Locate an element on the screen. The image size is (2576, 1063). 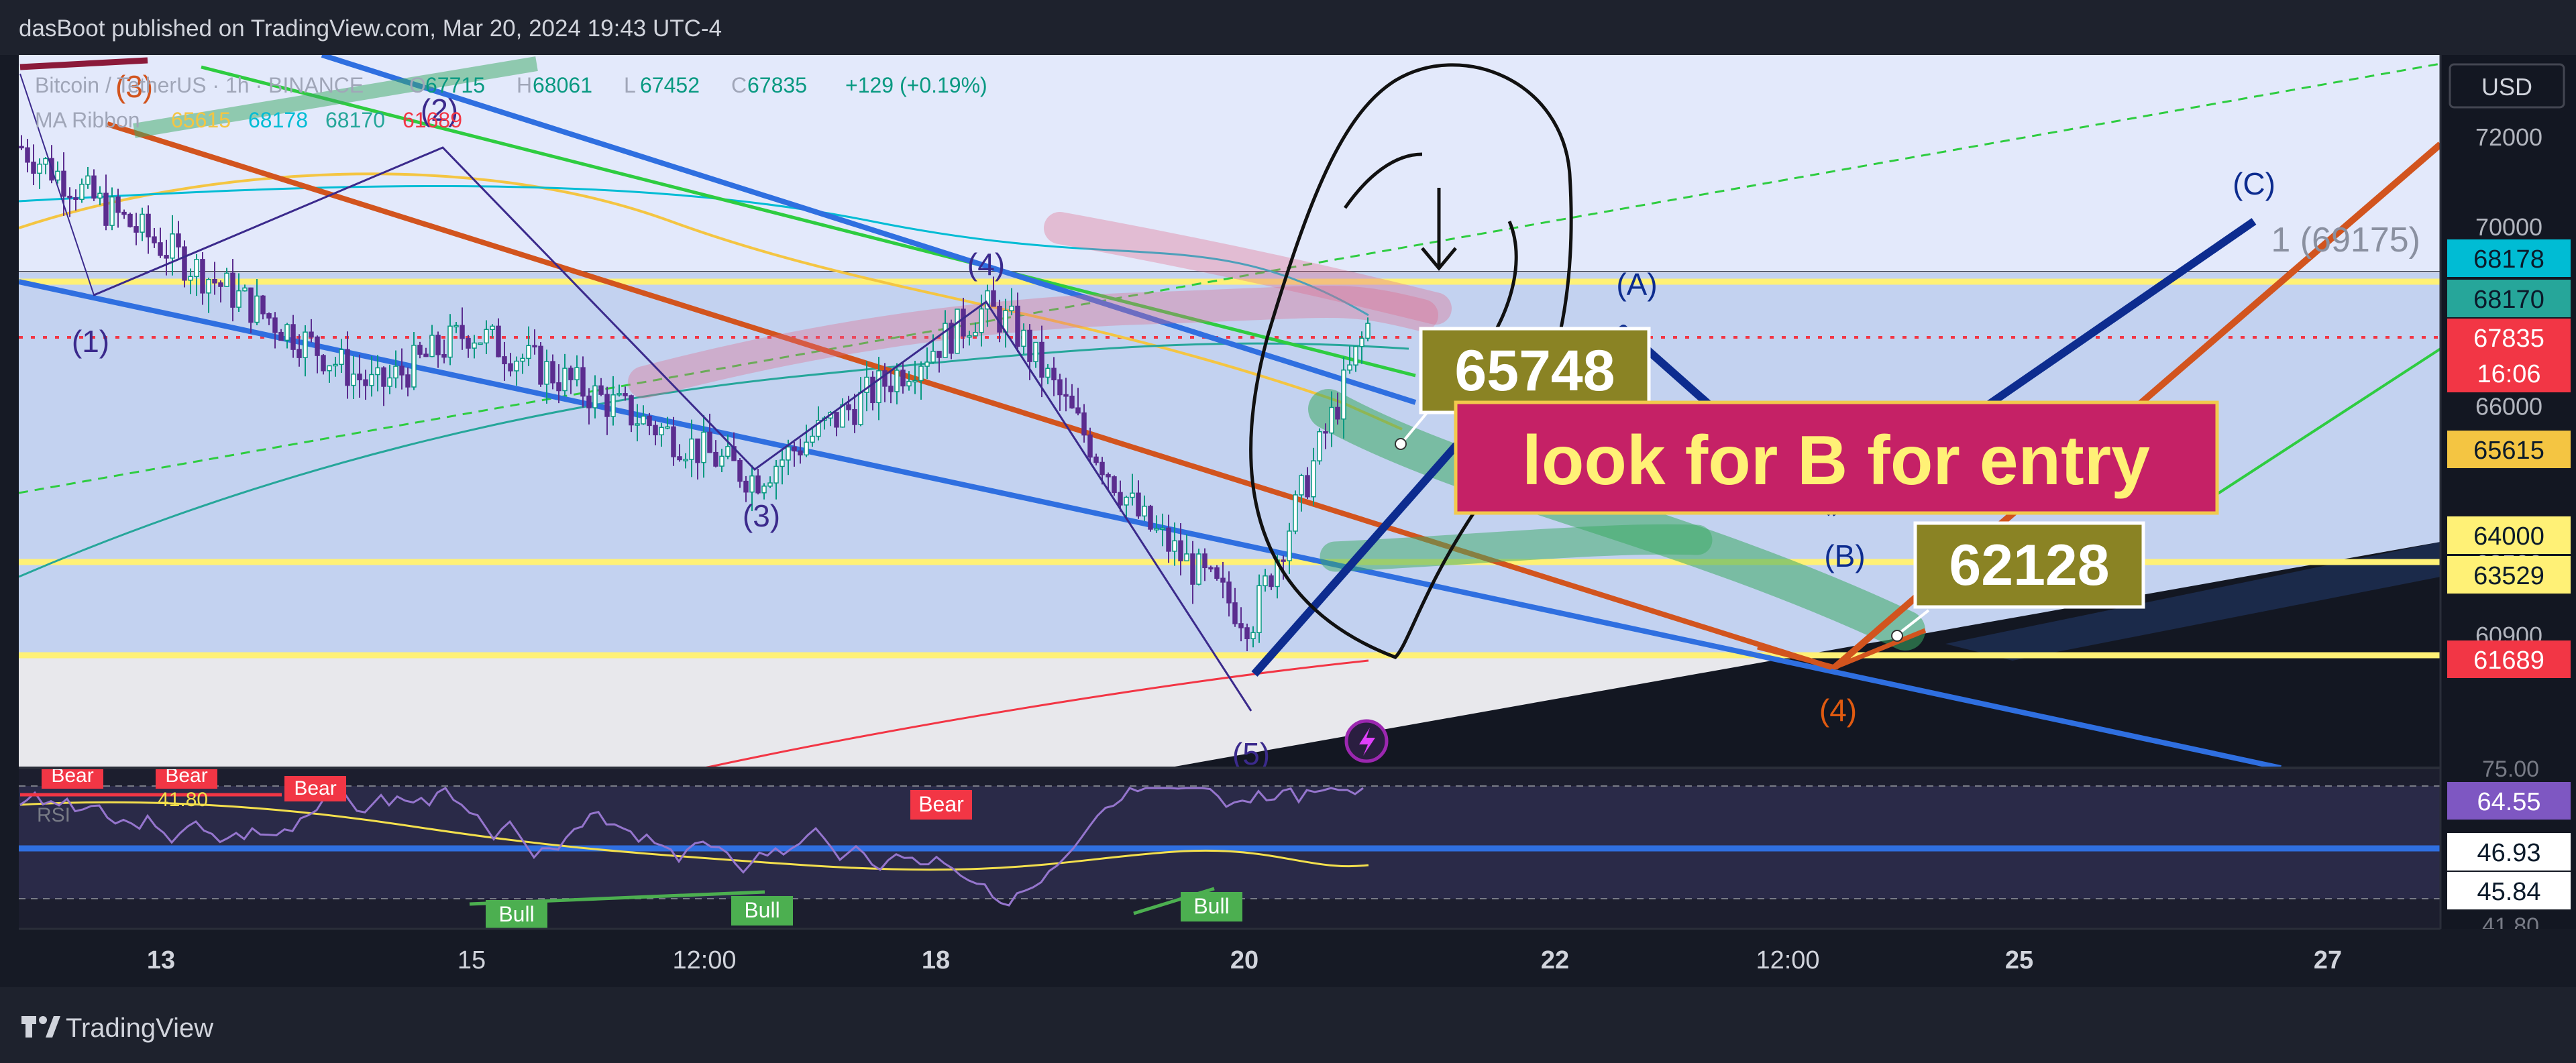
ohlc-key-c: C is located at coordinates (739, 85).